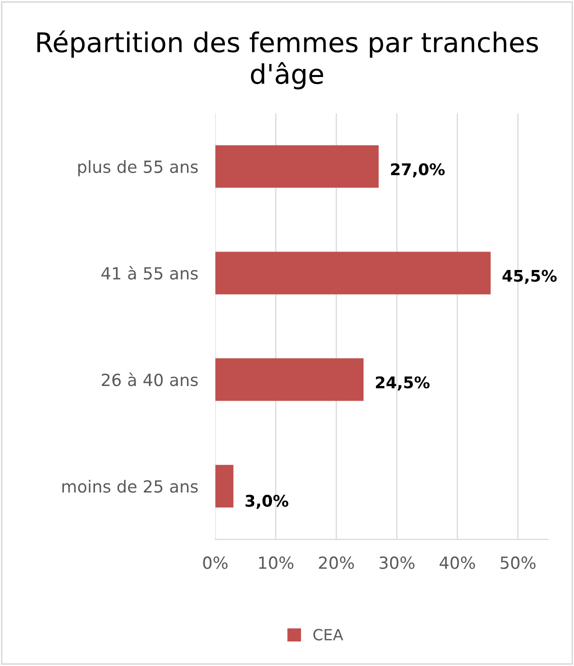 Image resolution: width=574 pixels, height=666 pixels. What do you see at coordinates (138, 168) in the screenshot?
I see `y-tick-label: plus de 55 ans` at bounding box center [138, 168].